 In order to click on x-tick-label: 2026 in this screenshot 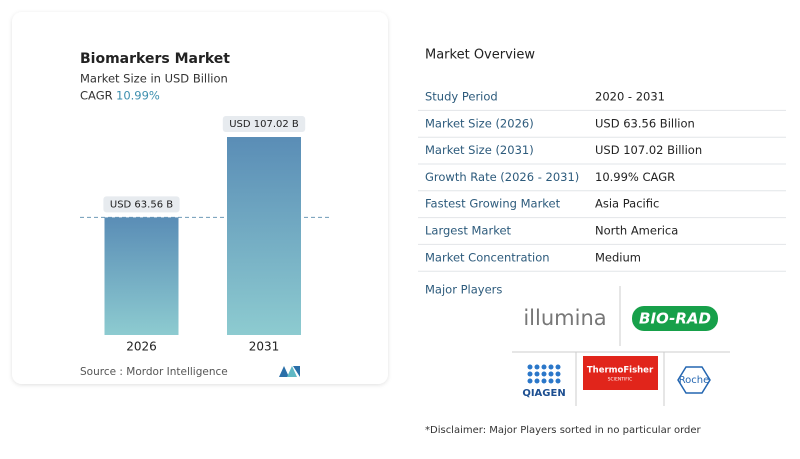, I will do `click(141, 347)`.